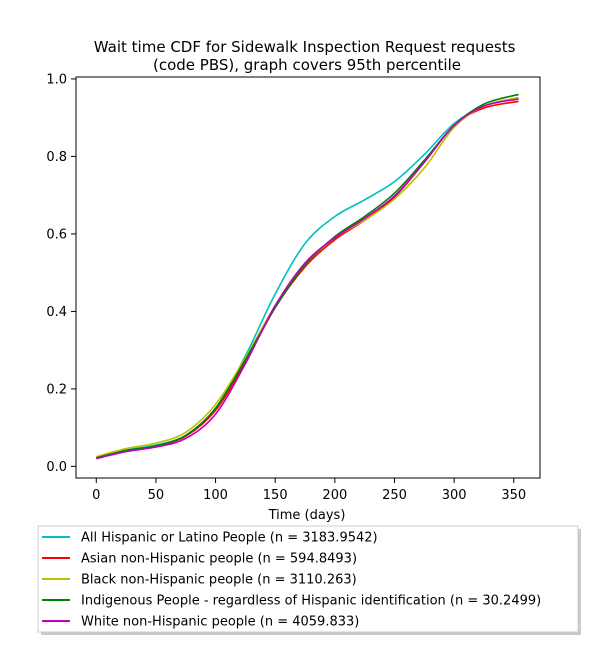  Describe the element at coordinates (334, 495) in the screenshot. I see `x-tick-label: 200` at that location.